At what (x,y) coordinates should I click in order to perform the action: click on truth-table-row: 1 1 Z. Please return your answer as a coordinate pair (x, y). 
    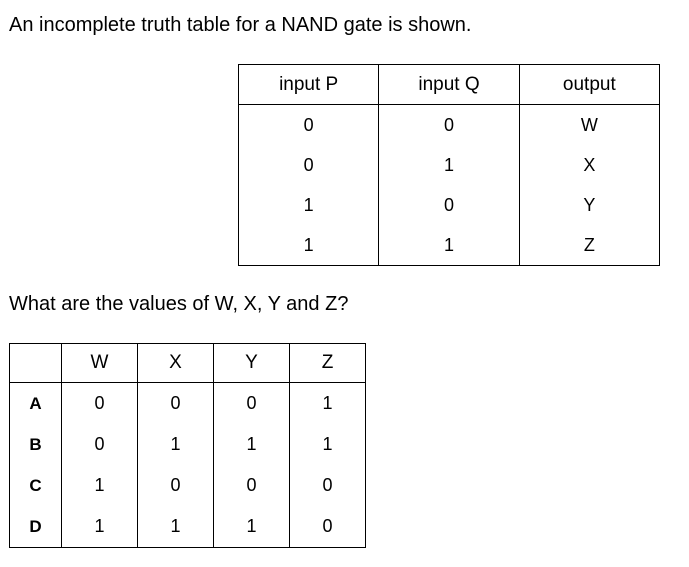
    Looking at the image, I should click on (449, 245).